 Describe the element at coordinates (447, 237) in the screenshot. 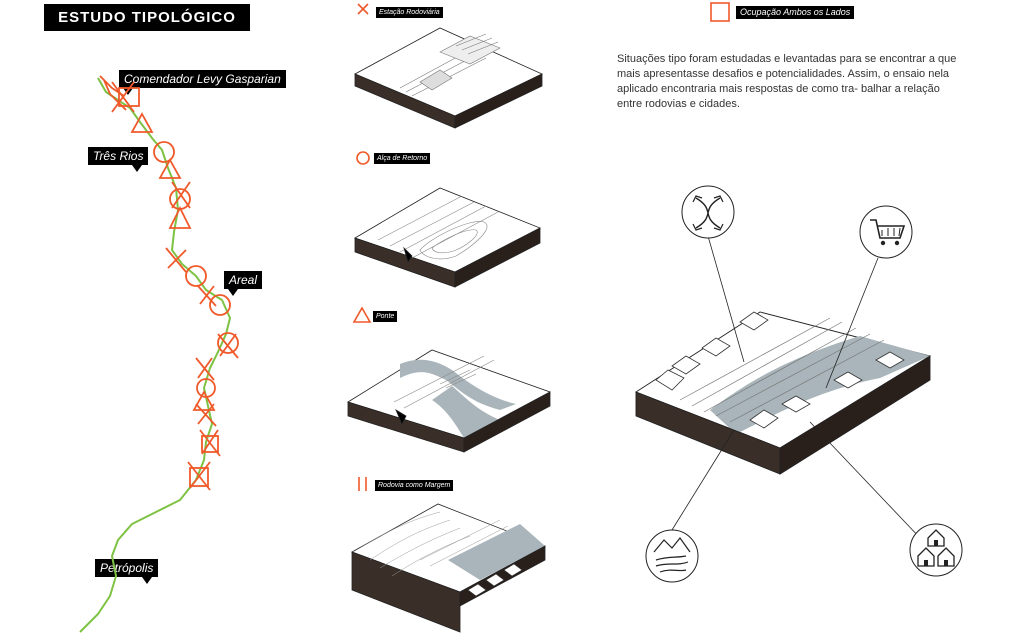

I see `block-alca-de-retorno` at that location.